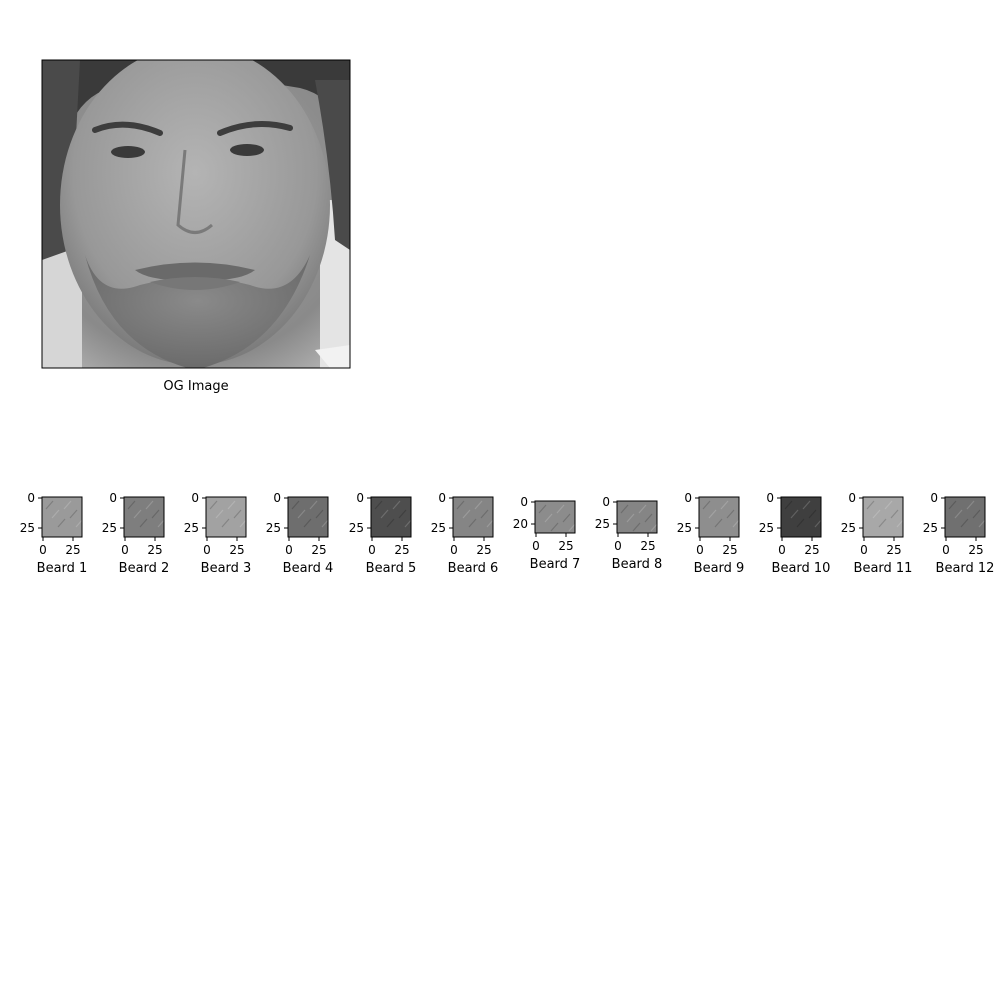  What do you see at coordinates (226, 517) in the screenshot?
I see `beard-patch-3-image` at bounding box center [226, 517].